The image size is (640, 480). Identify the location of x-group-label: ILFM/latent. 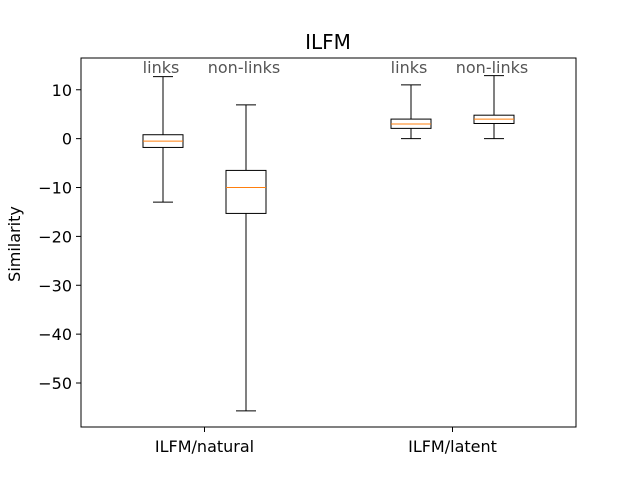
(452, 446).